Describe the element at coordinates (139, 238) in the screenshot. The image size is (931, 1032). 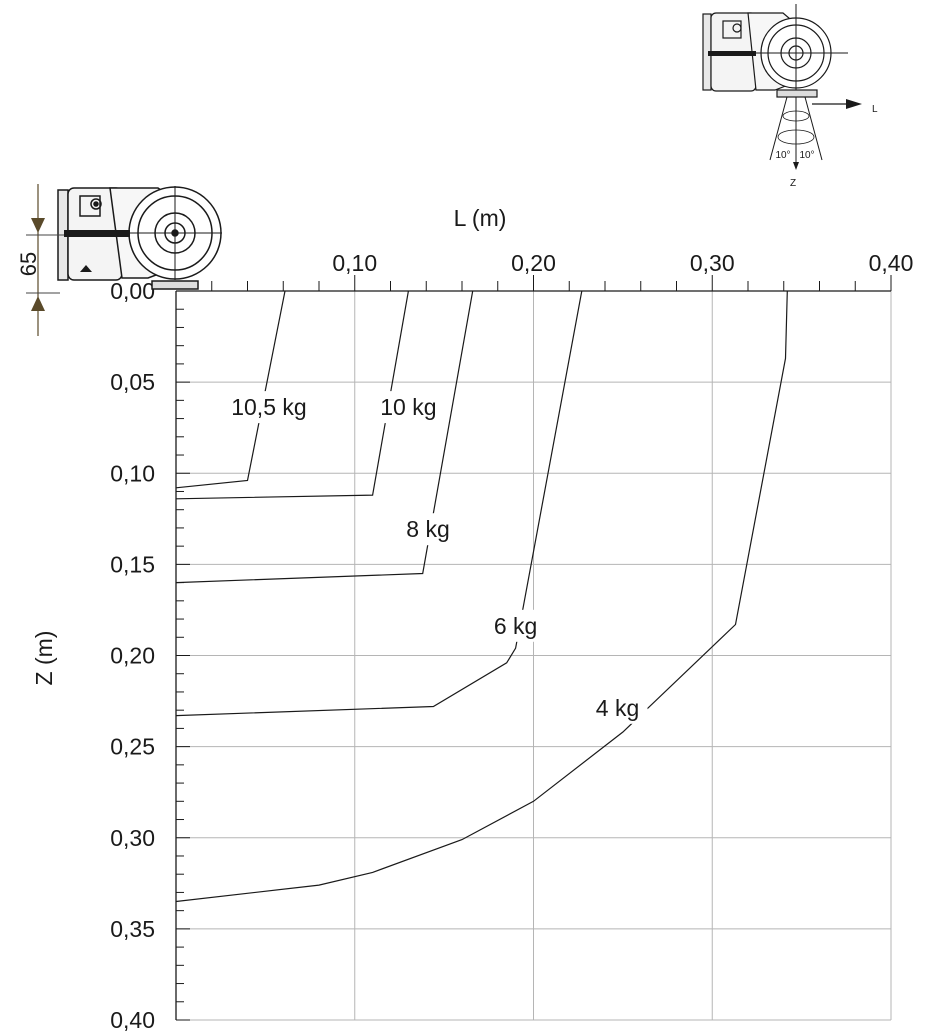
I see `gripper-side-view-icon` at that location.